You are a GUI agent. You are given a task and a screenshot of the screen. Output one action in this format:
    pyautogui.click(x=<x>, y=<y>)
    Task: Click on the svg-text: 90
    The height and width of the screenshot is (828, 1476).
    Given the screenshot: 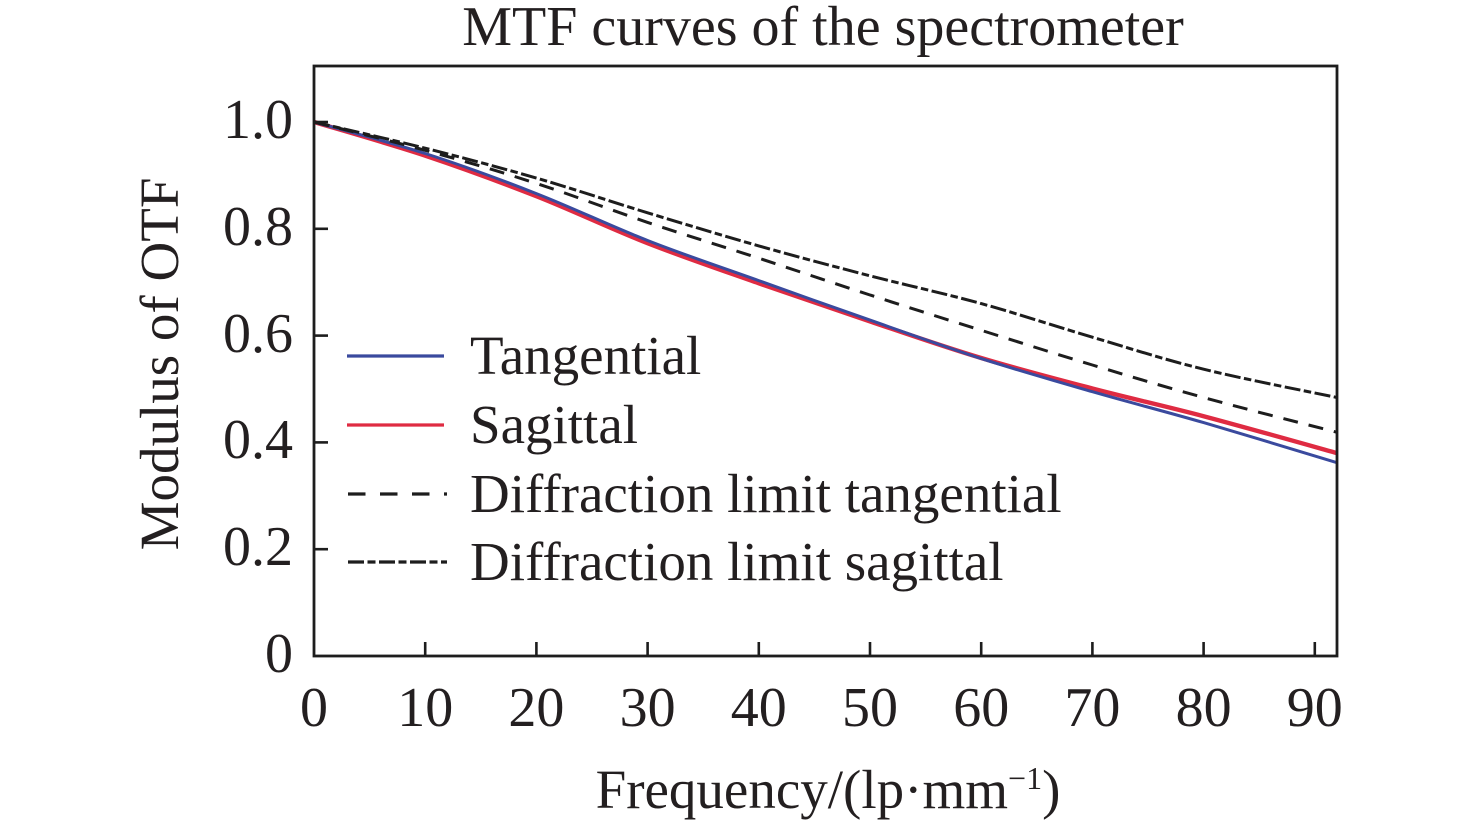 What is the action you would take?
    pyautogui.click(x=1315, y=708)
    